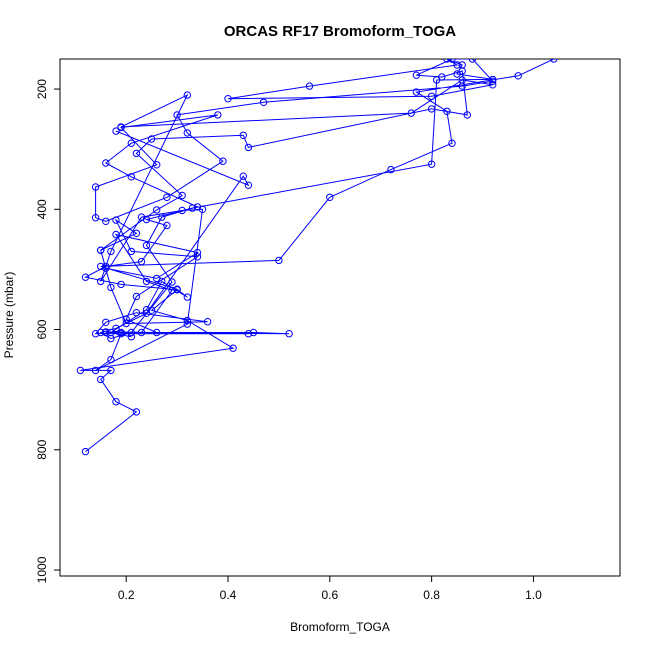  Describe the element at coordinates (42, 329) in the screenshot. I see `y-tick-label: 600` at that location.